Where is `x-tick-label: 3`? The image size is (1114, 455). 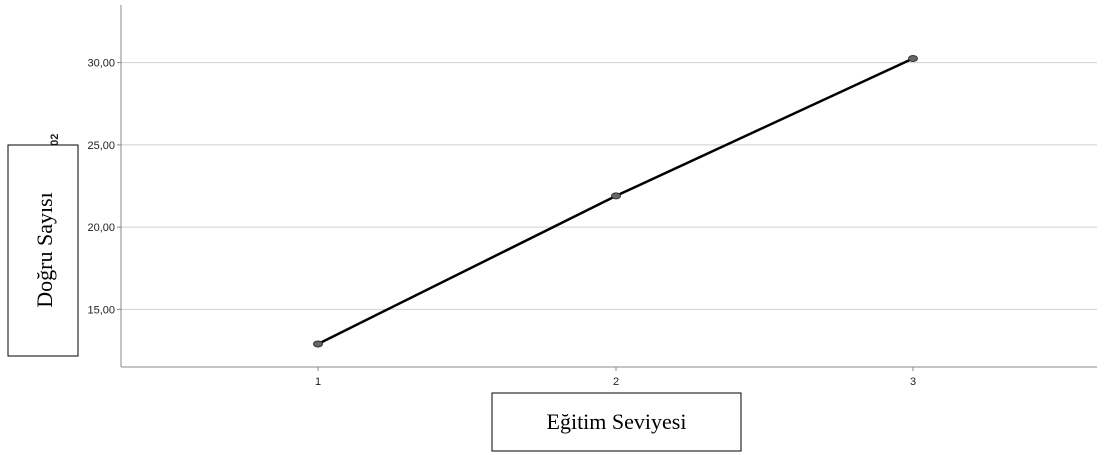
x-tick-label: 3 is located at coordinates (913, 382).